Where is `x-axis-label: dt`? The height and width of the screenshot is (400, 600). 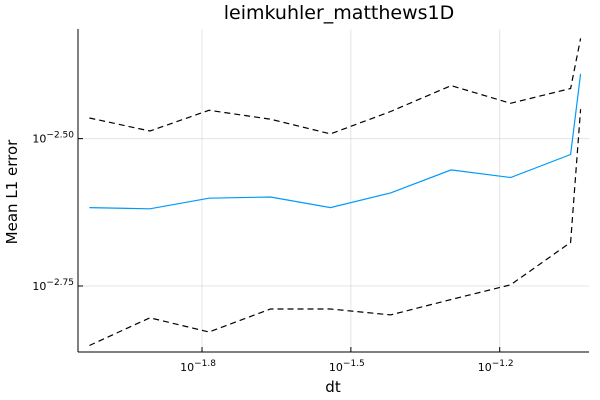
x-axis-label: dt is located at coordinates (333, 387).